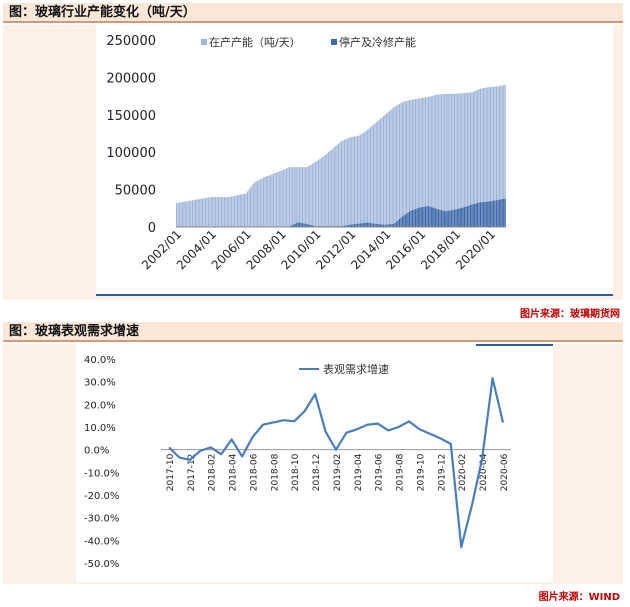 The height and width of the screenshot is (607, 630). I want to click on y-tick-label: 100000, so click(131, 153).